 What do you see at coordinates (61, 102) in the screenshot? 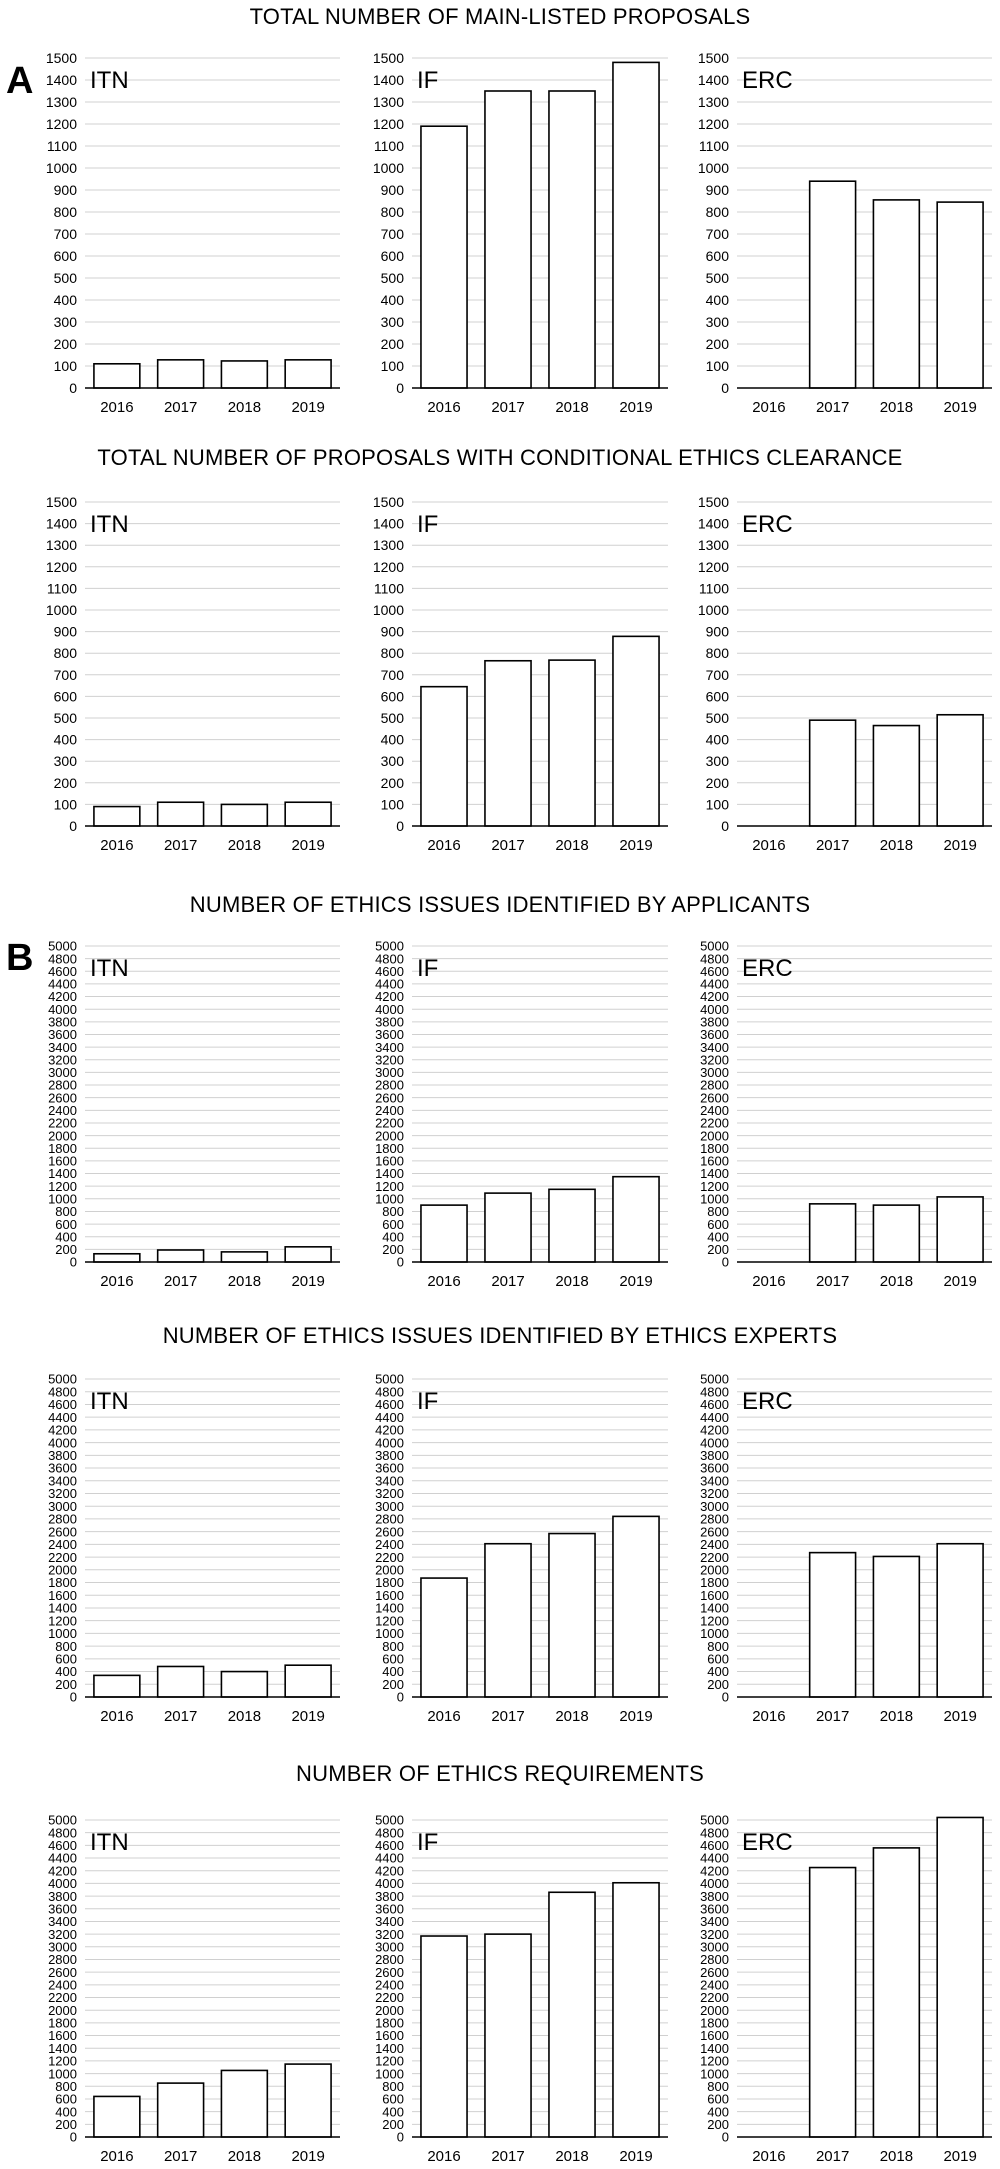
I see `y-tick-label: 1300` at bounding box center [61, 102].